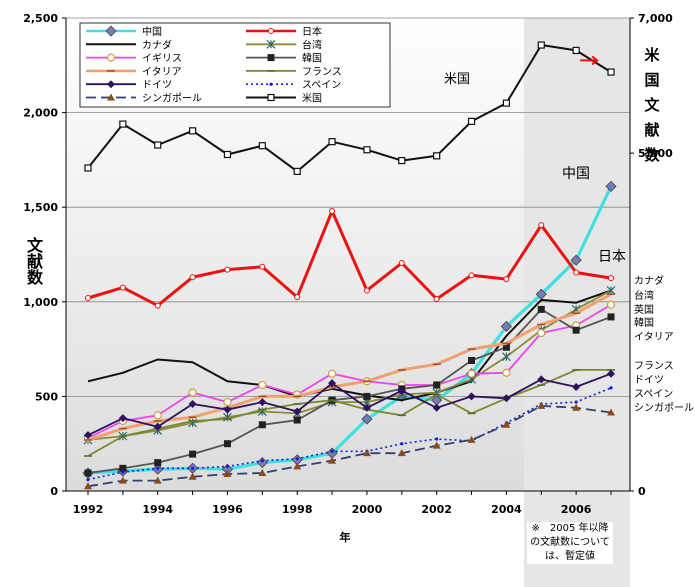  Describe the element at coordinates (644, 323) in the screenshot. I see `right-label-韓国: 韓国` at that location.